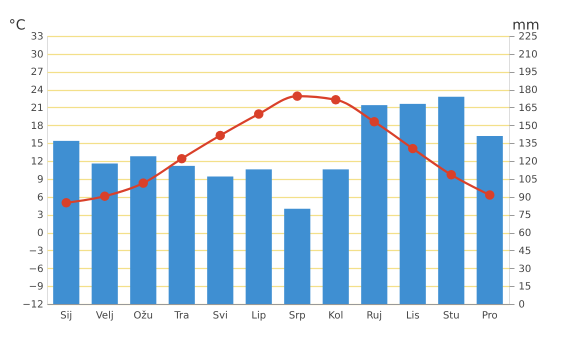 This screenshot has height=338, width=561. I want to click on y-tick-label: 9, so click(40, 180).